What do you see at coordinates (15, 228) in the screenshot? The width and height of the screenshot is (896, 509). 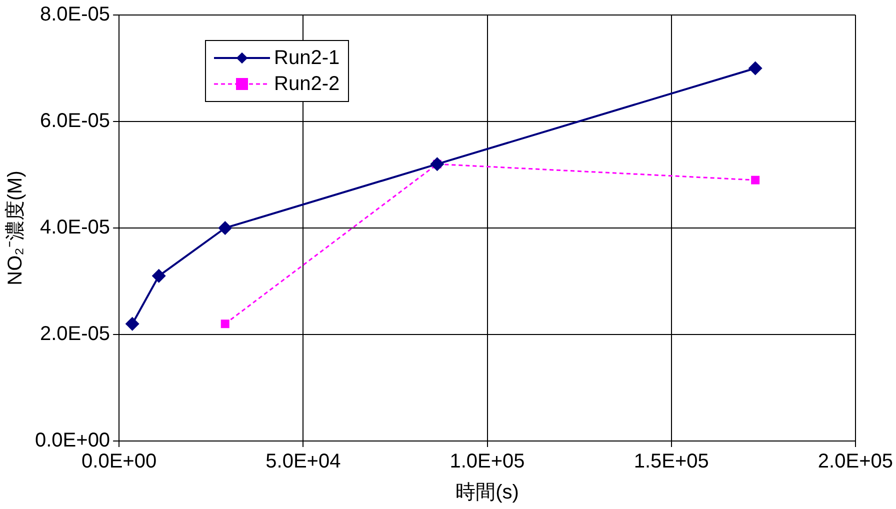 I see `y-axis-title: NO₂⁻濃度(M)` at bounding box center [15, 228].